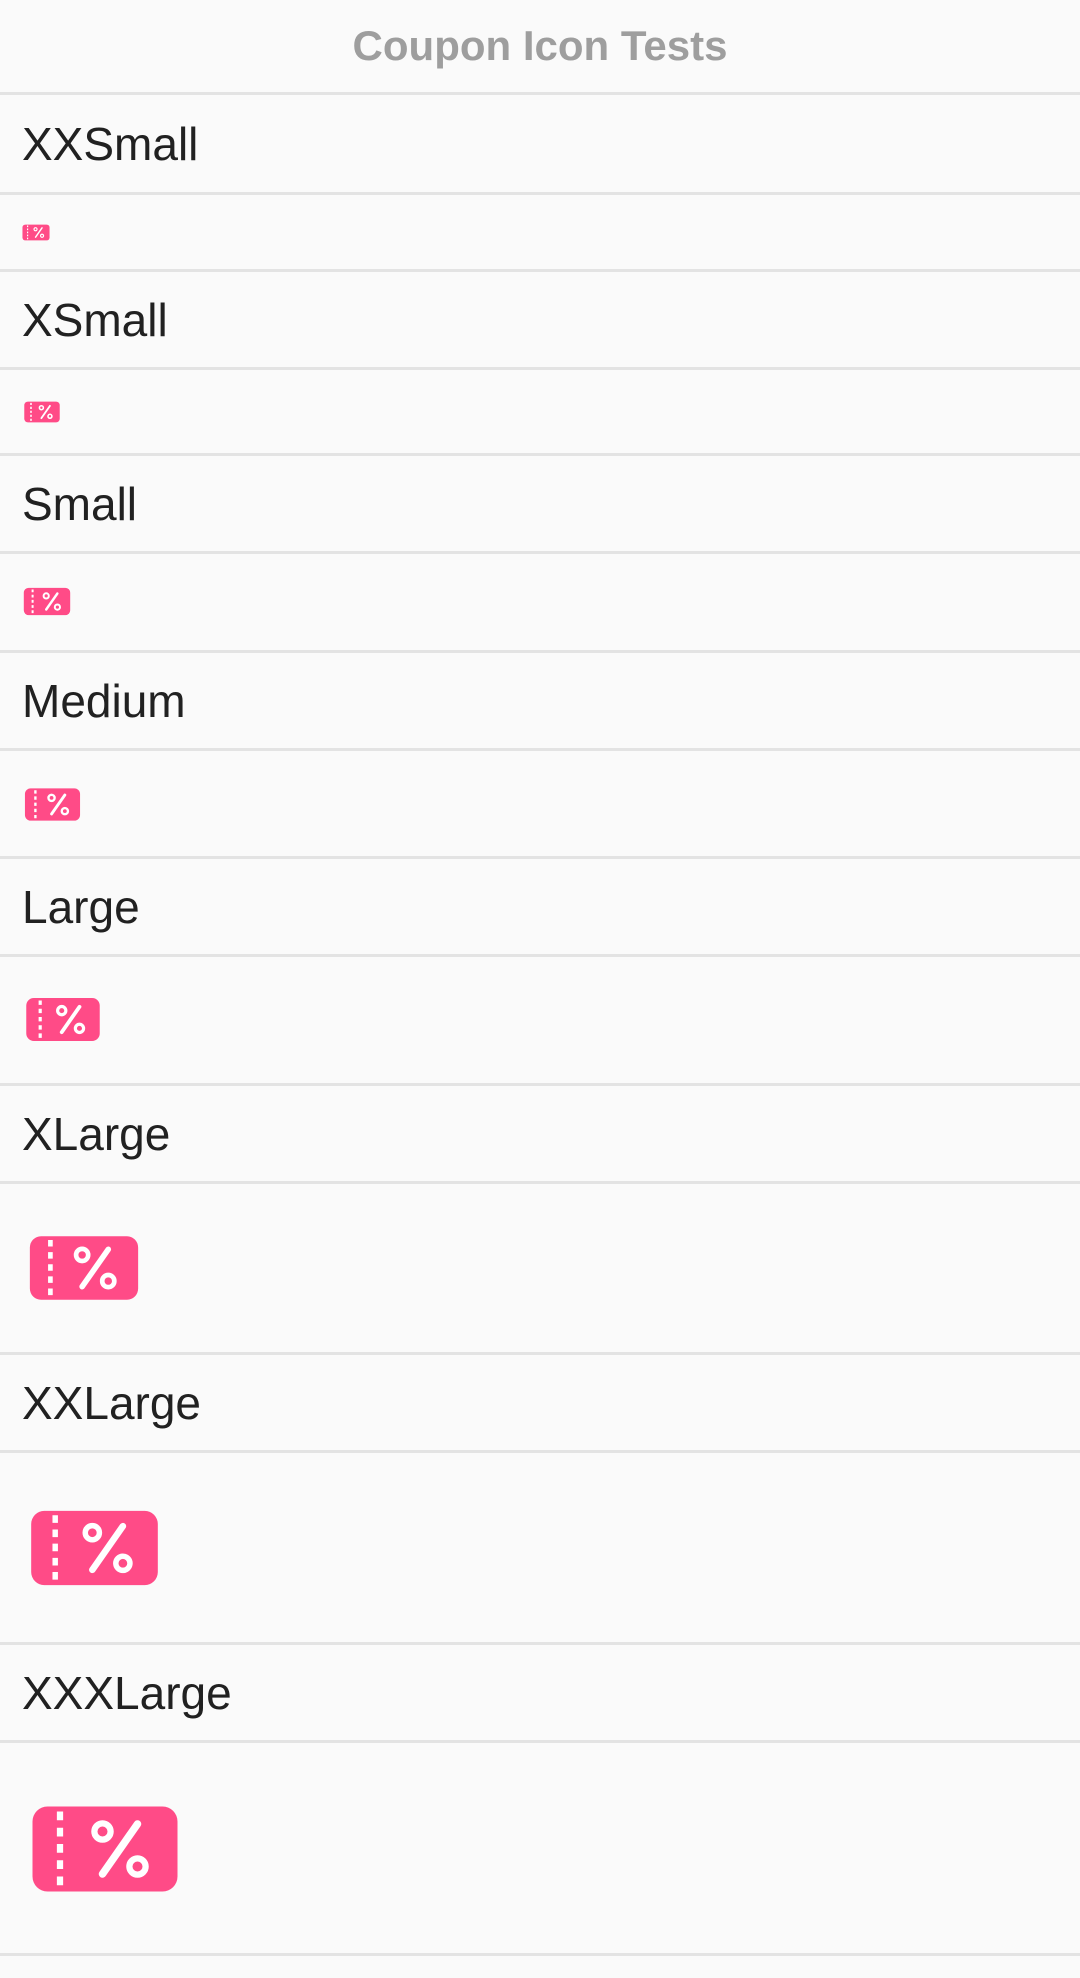 The height and width of the screenshot is (1978, 1080). Describe the element at coordinates (80, 503) in the screenshot. I see `size-label: Small` at that location.